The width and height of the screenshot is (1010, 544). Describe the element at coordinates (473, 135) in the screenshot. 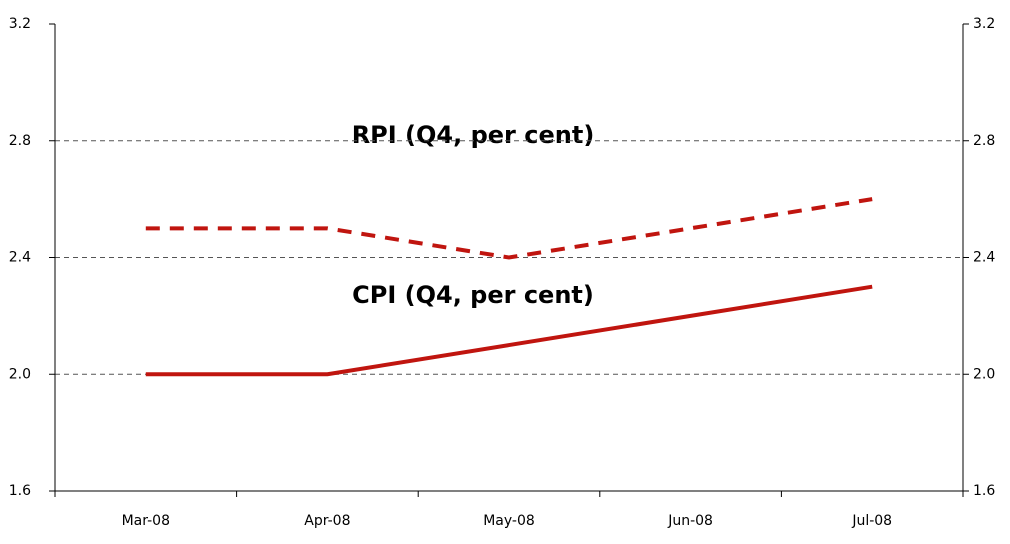

I see `annotation: RPI (Q4, per cent)` at that location.